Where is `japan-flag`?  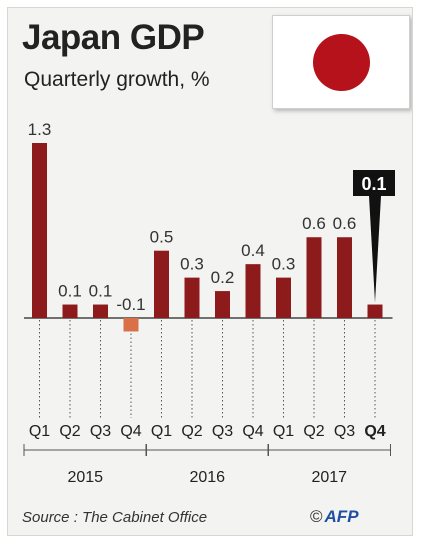
japan-flag is located at coordinates (341, 62).